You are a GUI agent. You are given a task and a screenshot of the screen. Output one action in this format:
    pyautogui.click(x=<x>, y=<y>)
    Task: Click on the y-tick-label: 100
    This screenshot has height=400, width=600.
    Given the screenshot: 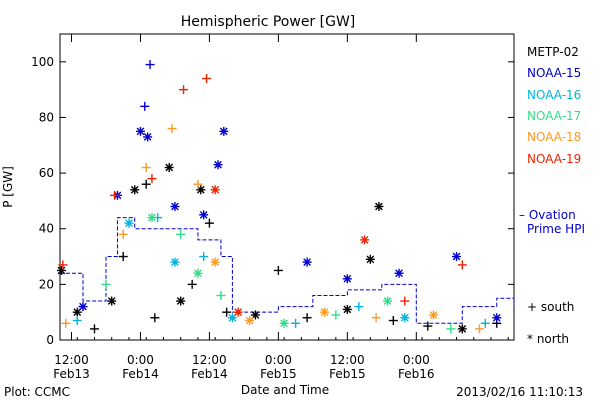 What is the action you would take?
    pyautogui.click(x=42, y=62)
    